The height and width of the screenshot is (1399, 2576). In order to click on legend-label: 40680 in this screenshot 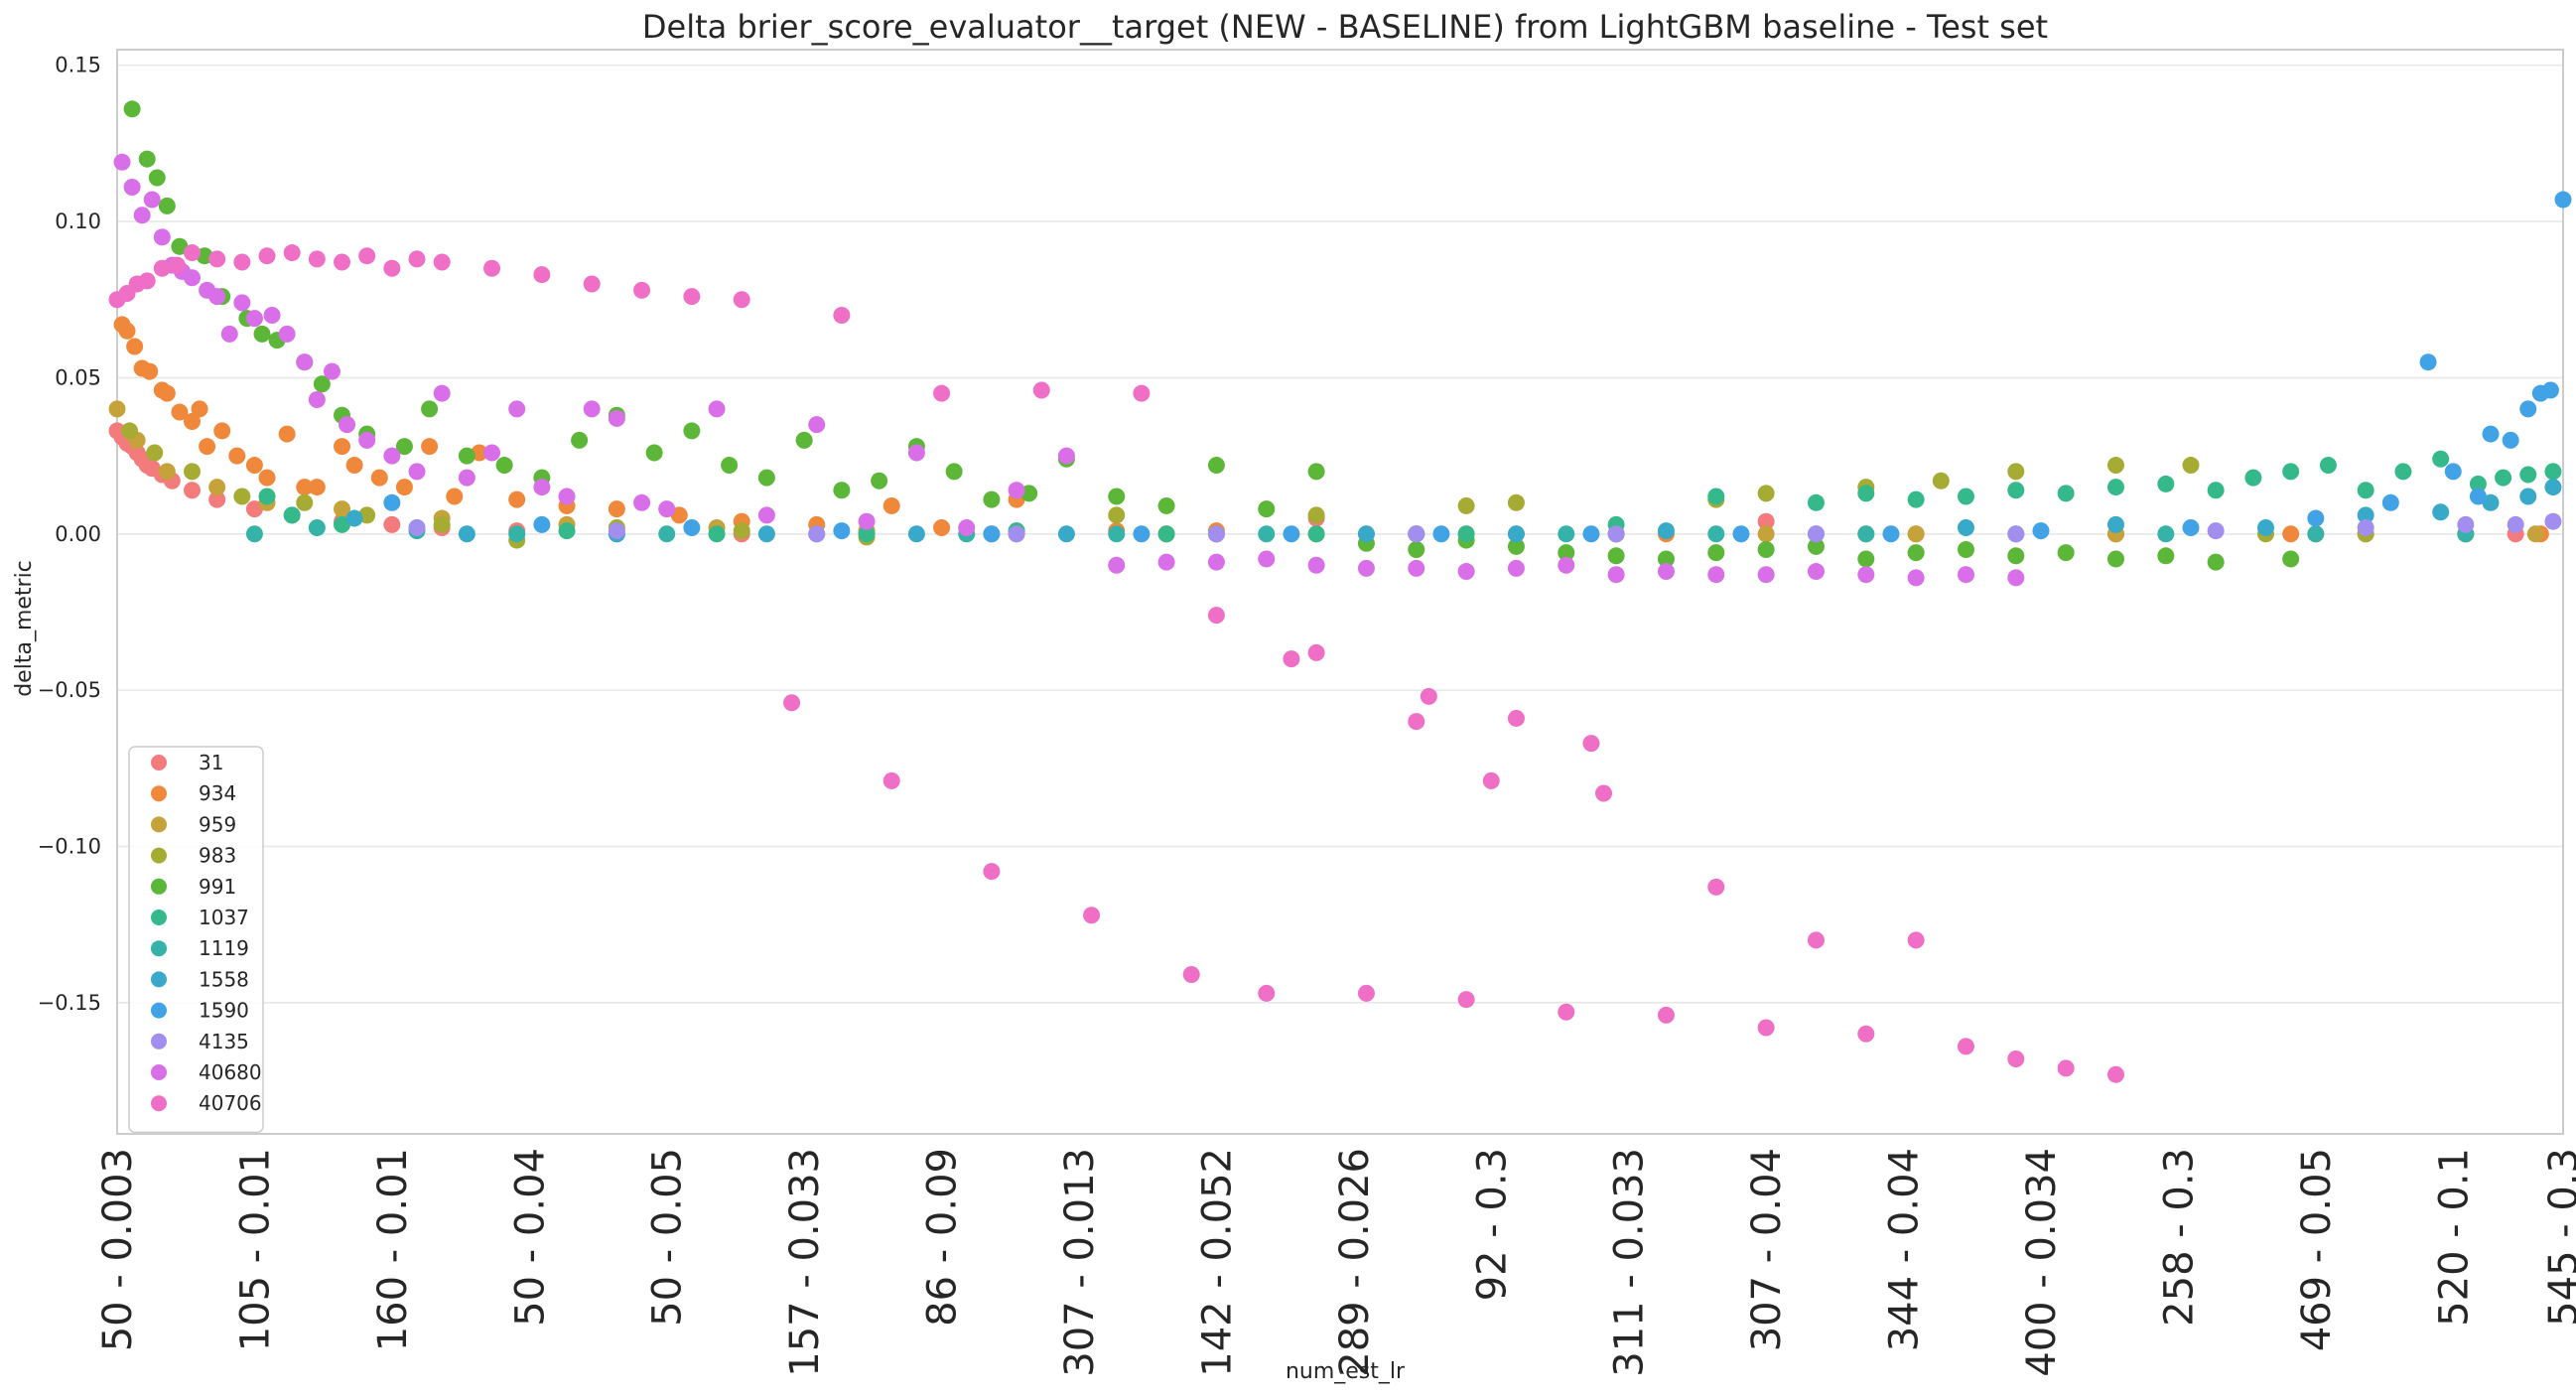, I will do `click(231, 1072)`.